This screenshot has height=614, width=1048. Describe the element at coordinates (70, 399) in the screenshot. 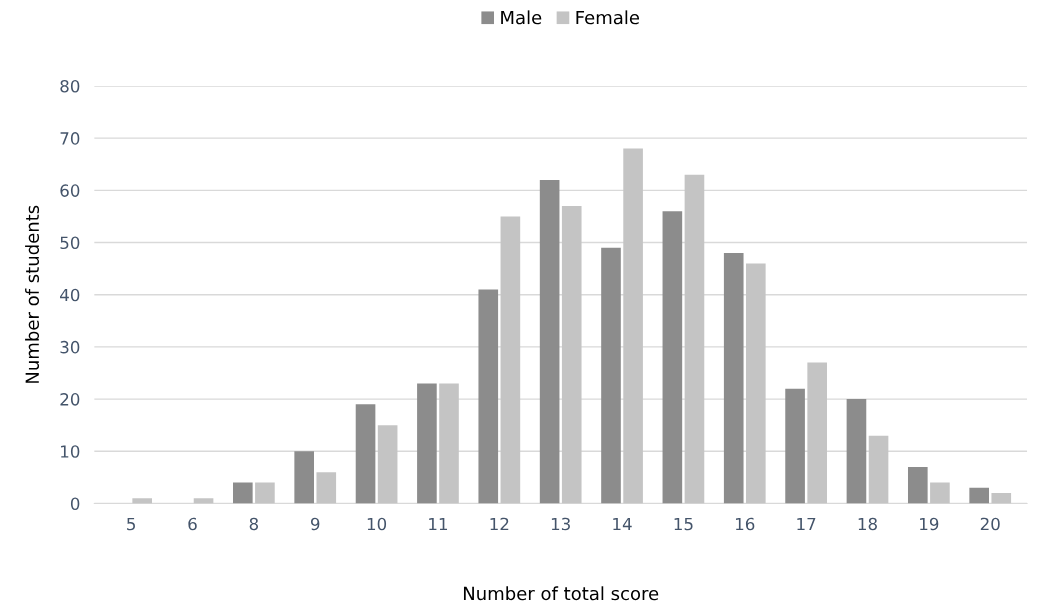

I see `y-tick-label: 20` at that location.